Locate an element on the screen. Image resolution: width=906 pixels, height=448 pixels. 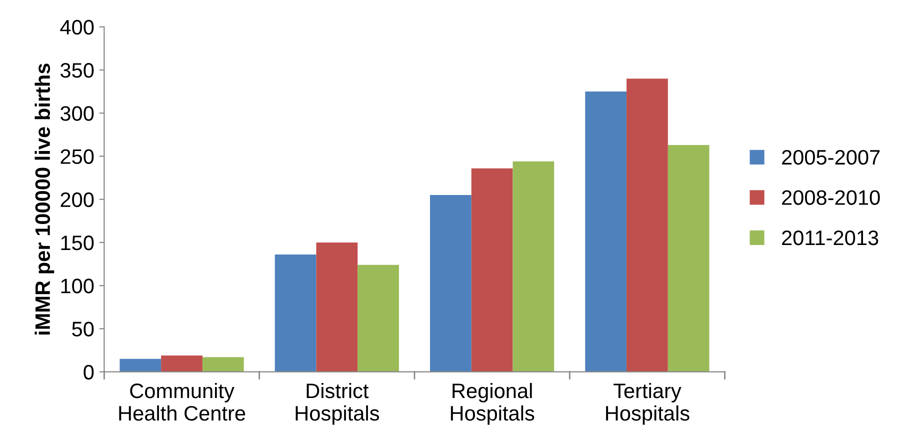
y-tick-label: 250 is located at coordinates (77, 156).